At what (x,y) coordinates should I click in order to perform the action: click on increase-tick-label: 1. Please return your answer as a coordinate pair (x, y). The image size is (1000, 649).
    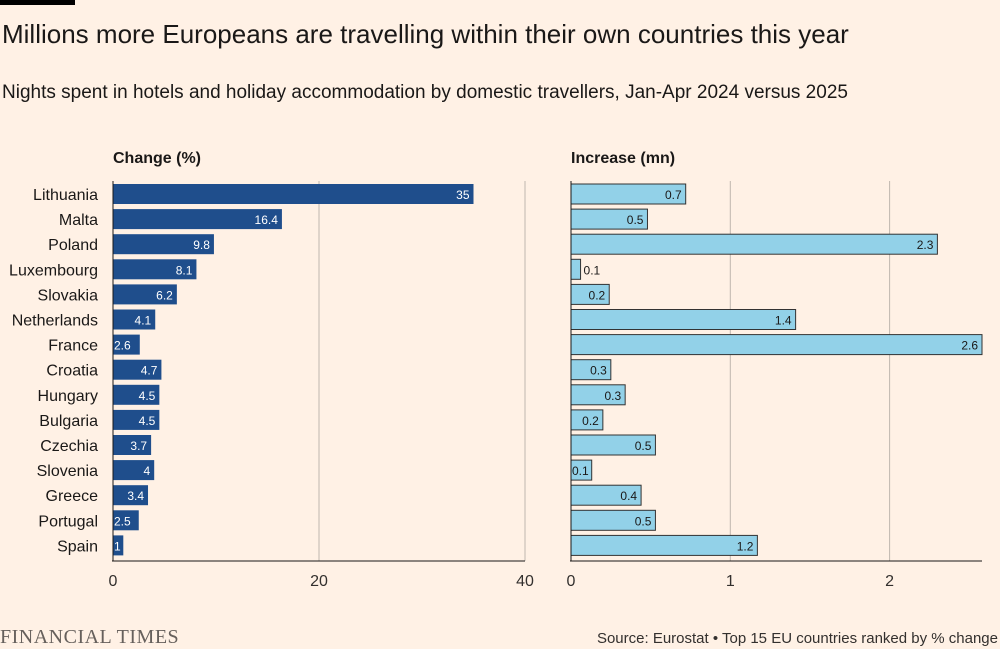
    Looking at the image, I should click on (730, 581).